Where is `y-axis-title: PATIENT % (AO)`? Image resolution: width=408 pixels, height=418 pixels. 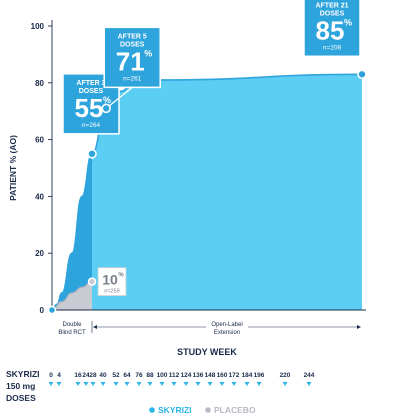 y-axis-title: PATIENT % (AO) is located at coordinates (13, 168).